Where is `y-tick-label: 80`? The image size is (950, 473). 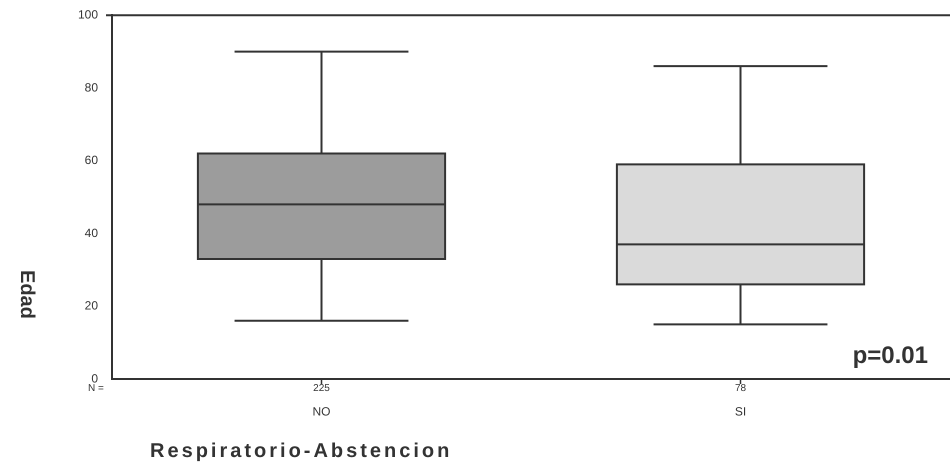
y-tick-label: 80 is located at coordinates (91, 87).